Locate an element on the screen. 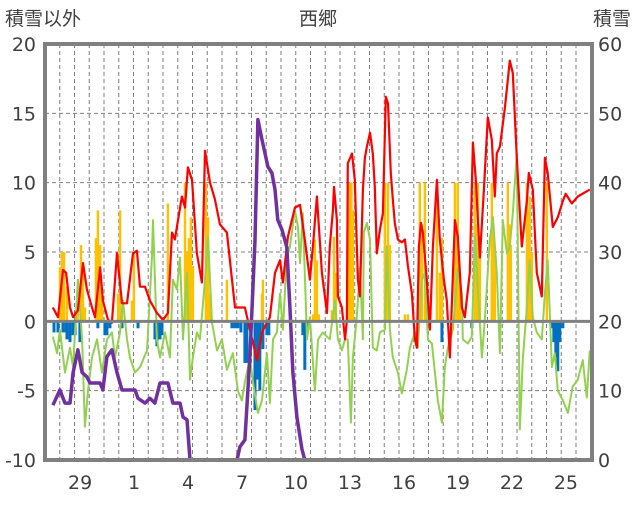  left-y-tick-label: 15 is located at coordinates (24, 114).